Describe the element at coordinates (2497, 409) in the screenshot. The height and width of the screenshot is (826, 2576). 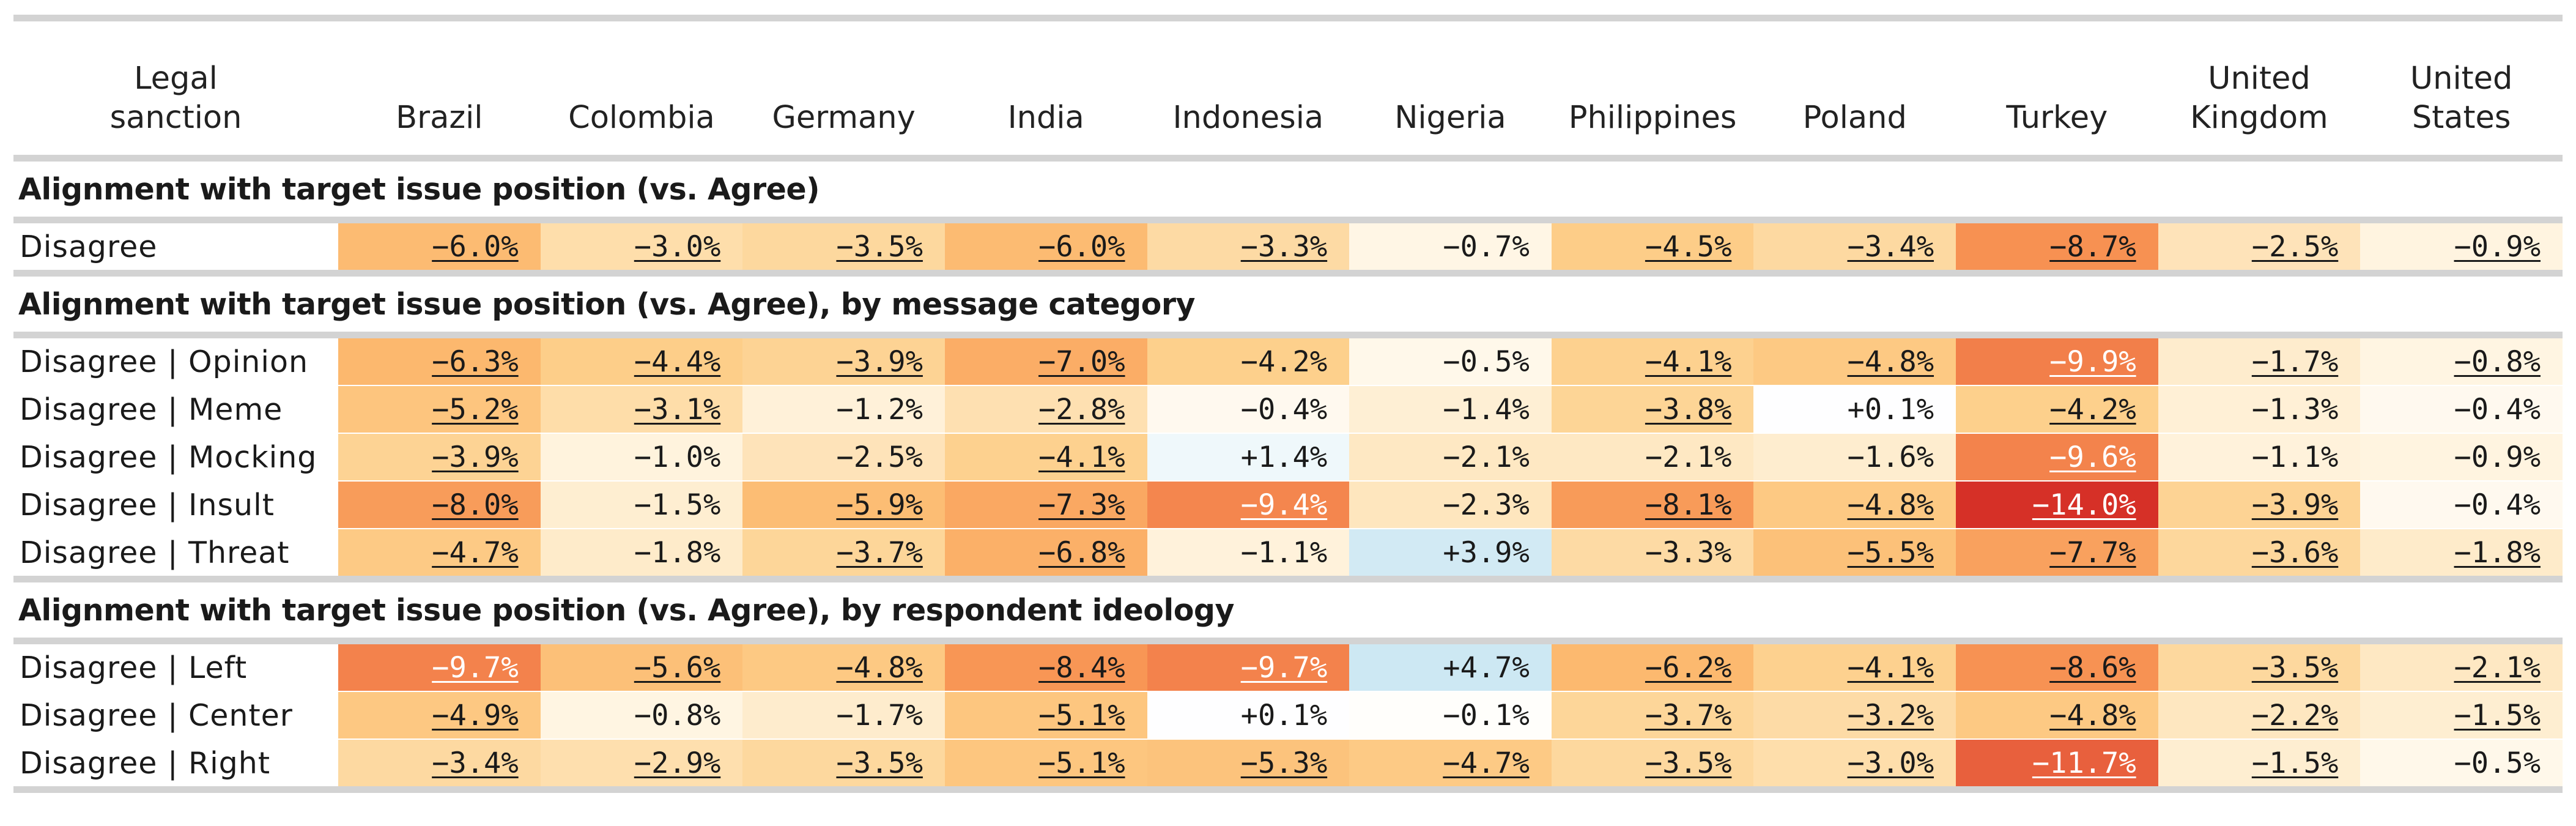
I see `cell-value: −0.4%` at that location.